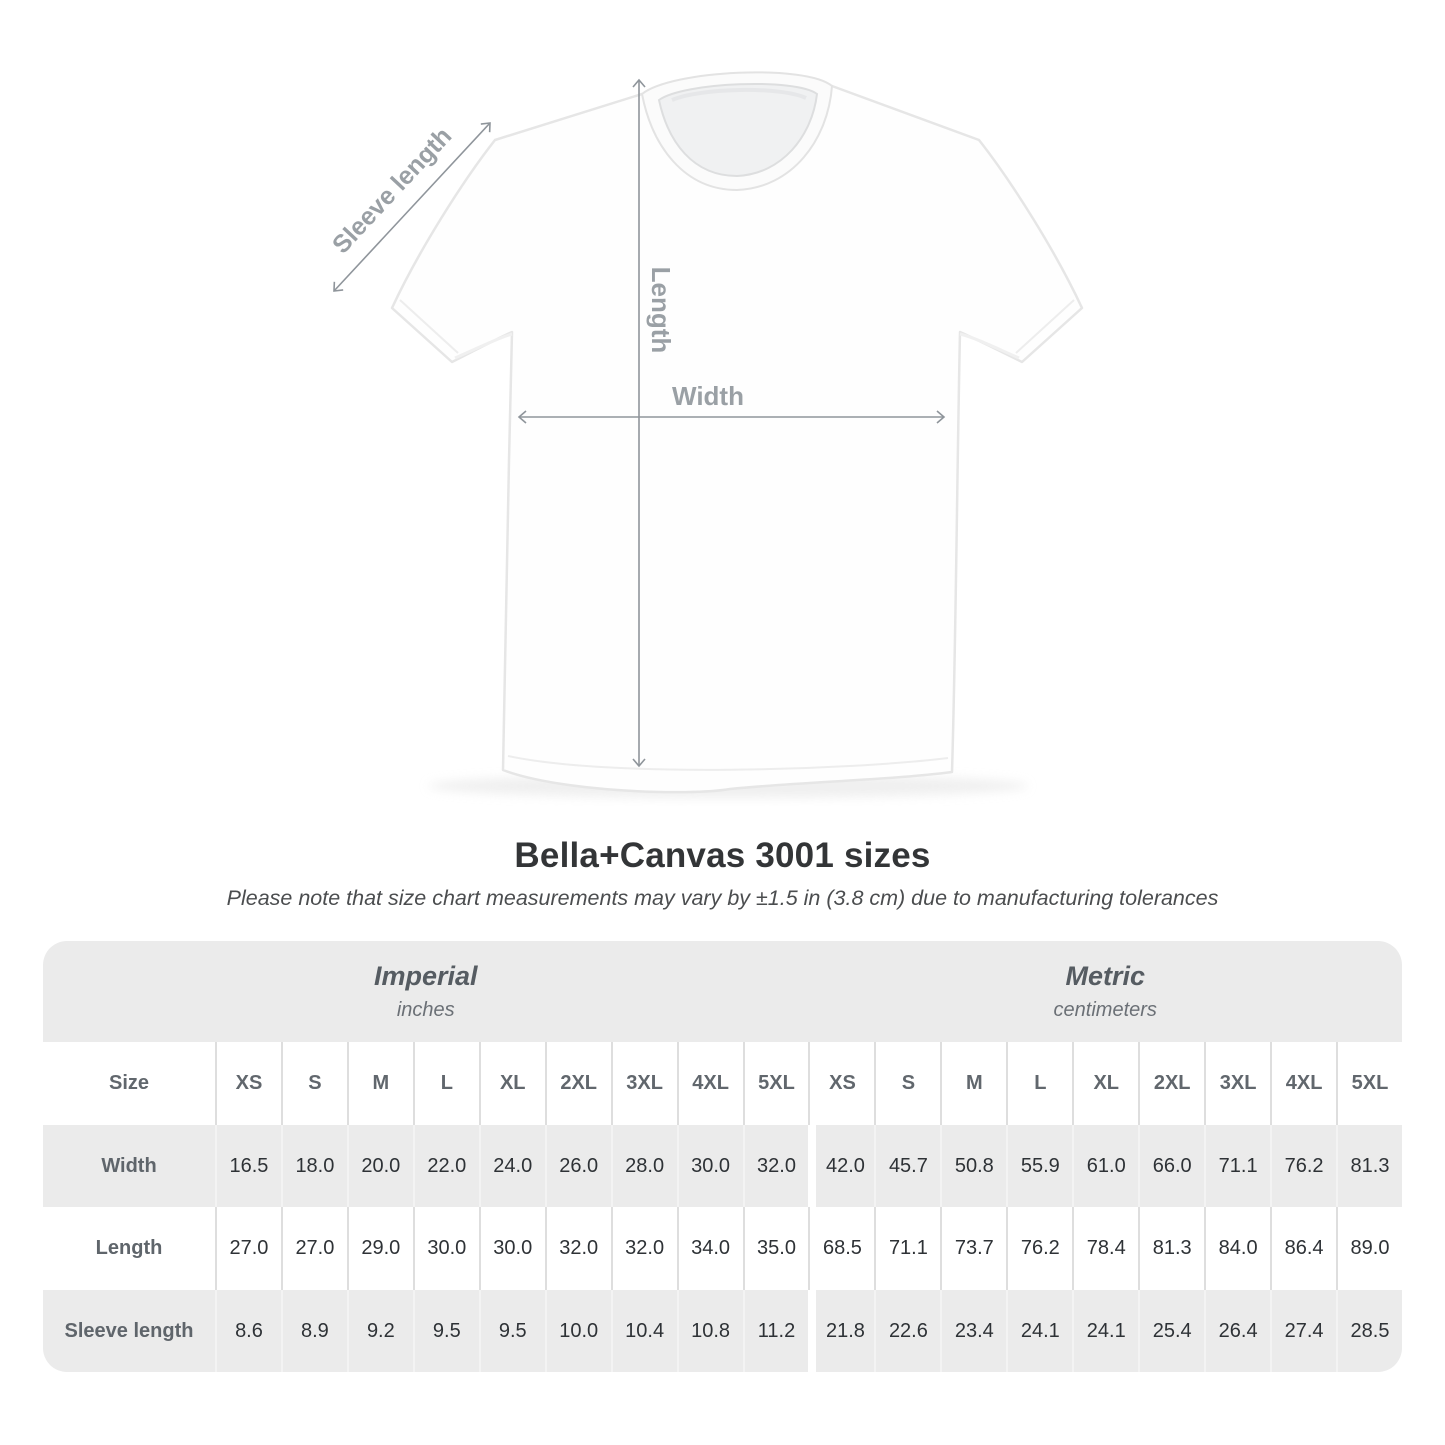 Image resolution: width=1445 pixels, height=1445 pixels. I want to click on size-header-metric: 4XL, so click(1303, 1083).